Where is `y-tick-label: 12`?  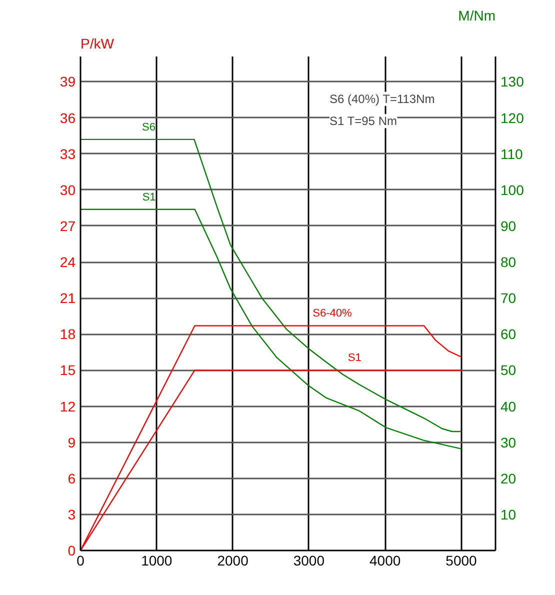 y-tick-label: 12 is located at coordinates (68, 406).